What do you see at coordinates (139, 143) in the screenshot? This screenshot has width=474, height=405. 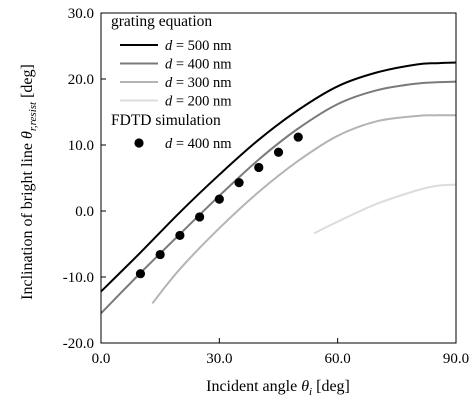 I see `legend-marker-swatch` at bounding box center [139, 143].